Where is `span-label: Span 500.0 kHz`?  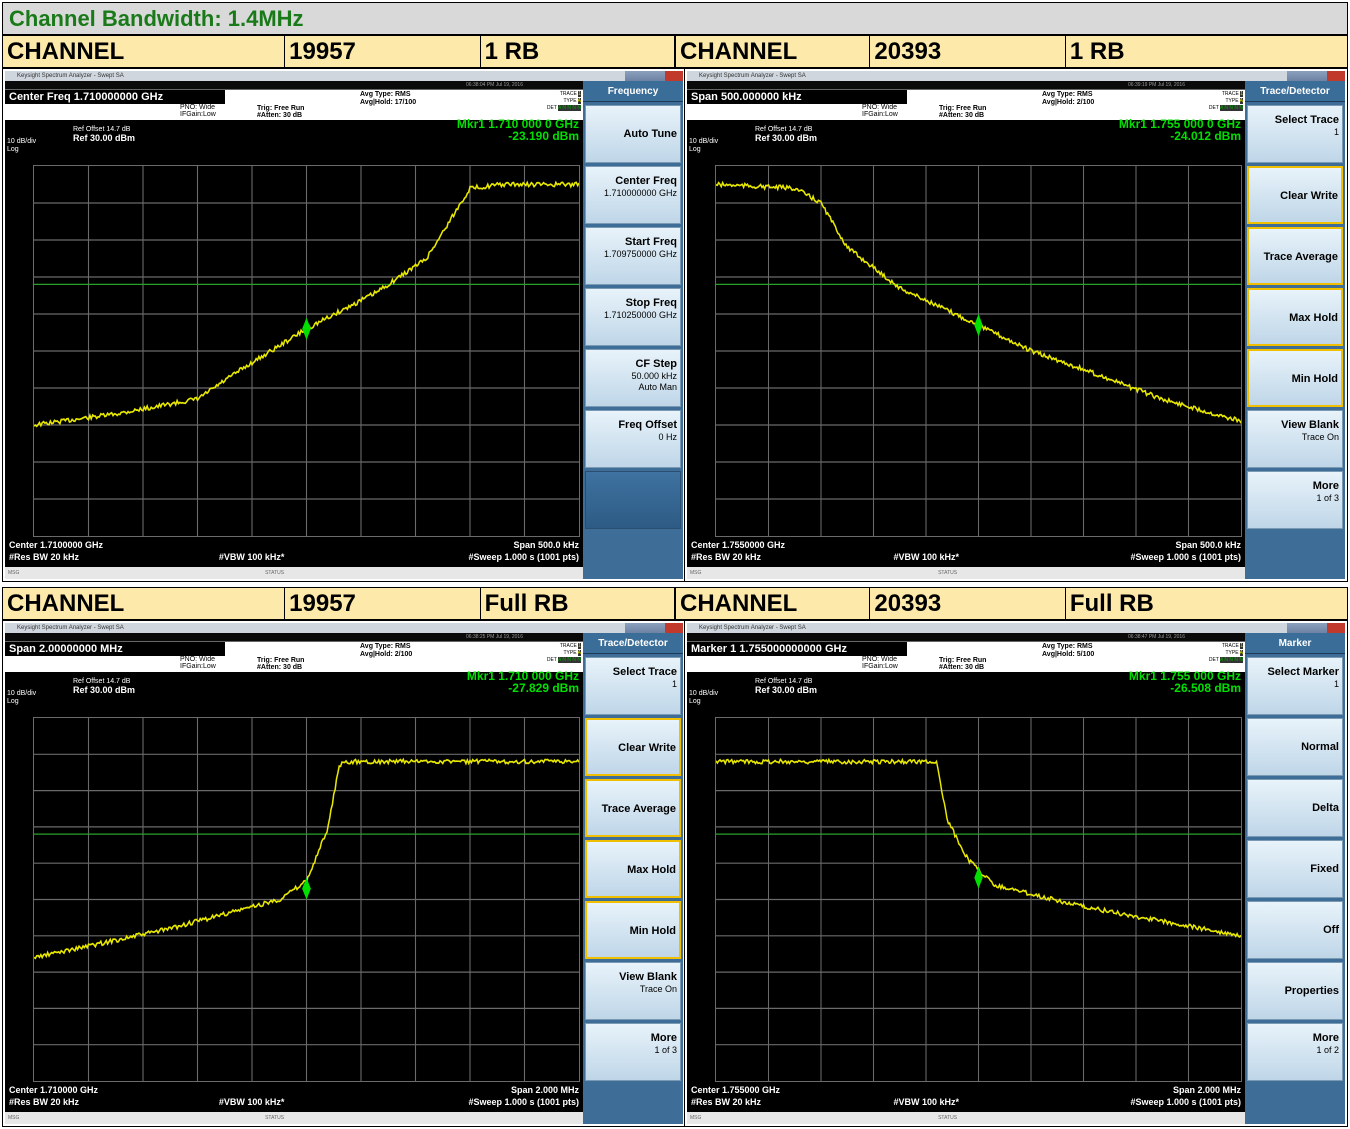
span-label: Span 500.0 kHz is located at coordinates (546, 545).